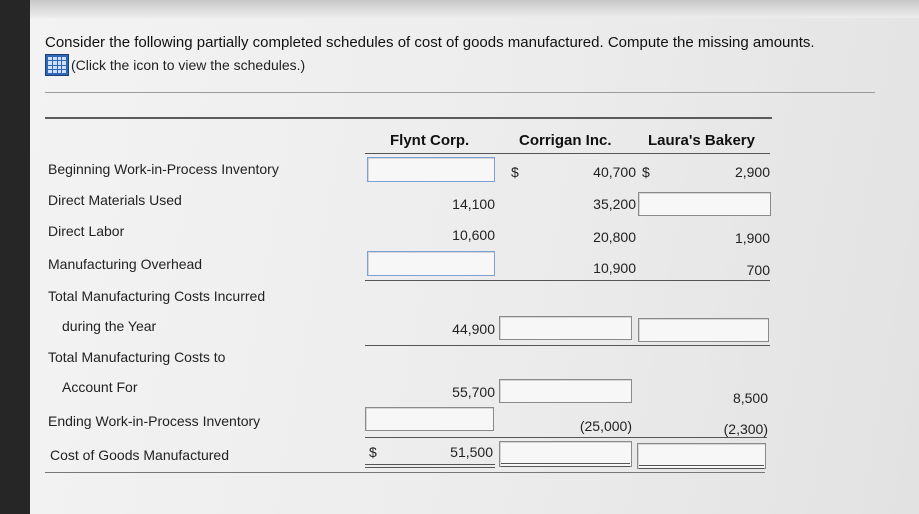 This screenshot has width=919, height=514. I want to click on laura-ending-wip: (2,300), so click(745, 429).